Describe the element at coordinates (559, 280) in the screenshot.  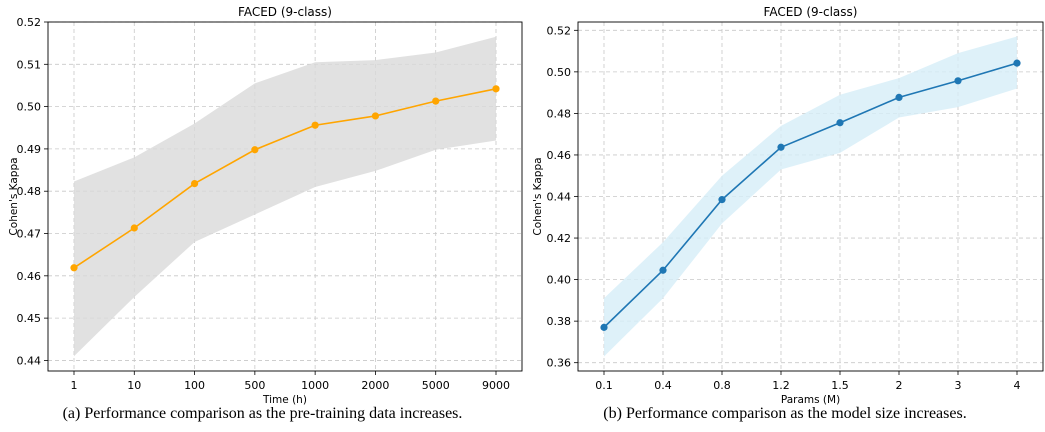
I see `y-tick-label: 0.40` at that location.